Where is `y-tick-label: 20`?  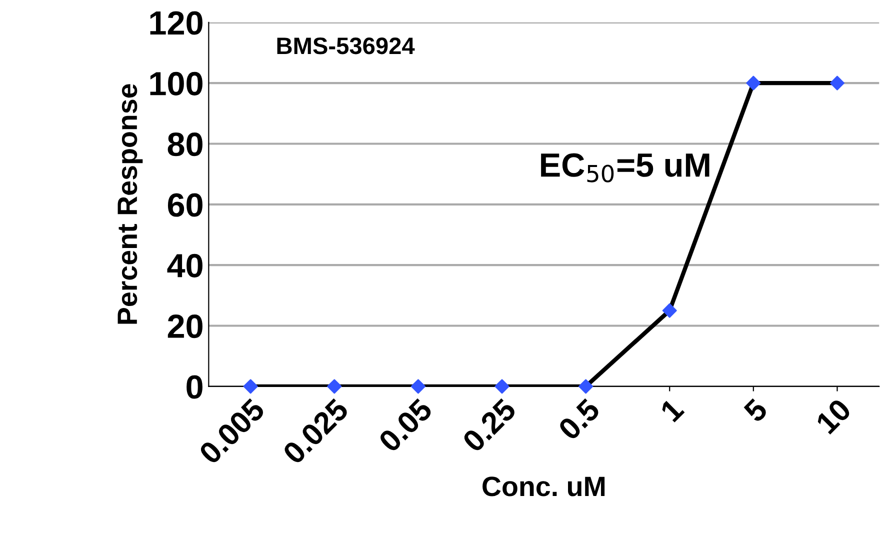
y-tick-label: 20 is located at coordinates (185, 326).